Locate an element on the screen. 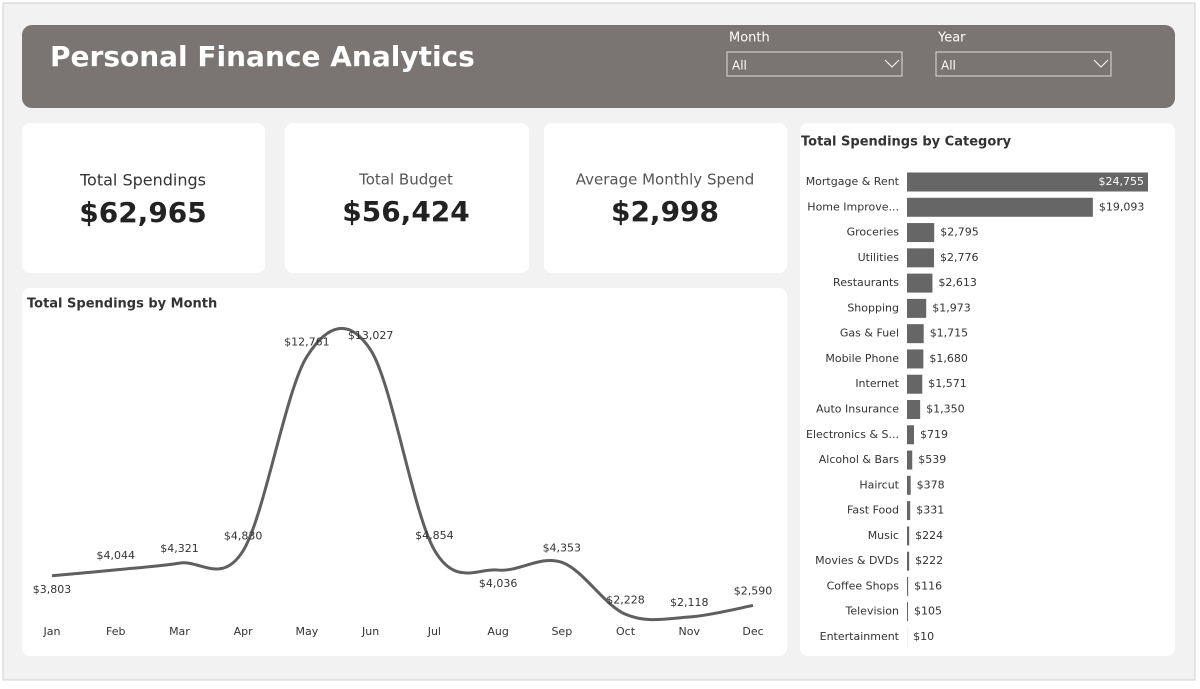 The height and width of the screenshot is (689, 1200). x-tick-label: Apr is located at coordinates (244, 631).